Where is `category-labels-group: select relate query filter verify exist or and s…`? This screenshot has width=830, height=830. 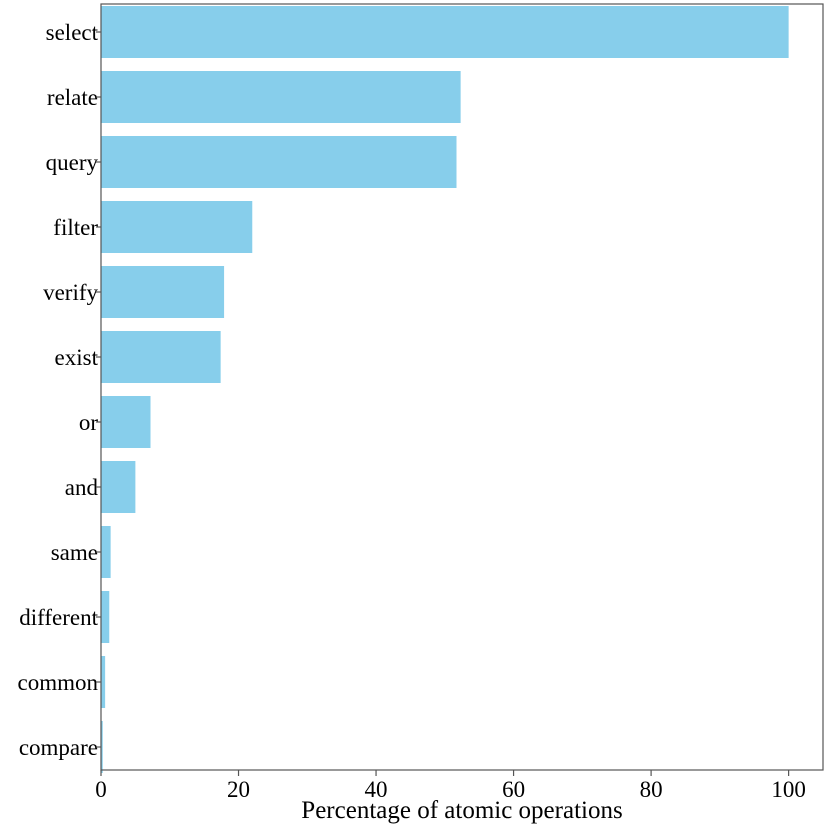 category-labels-group: select relate query filter verify exist or and s… is located at coordinates (58, 390).